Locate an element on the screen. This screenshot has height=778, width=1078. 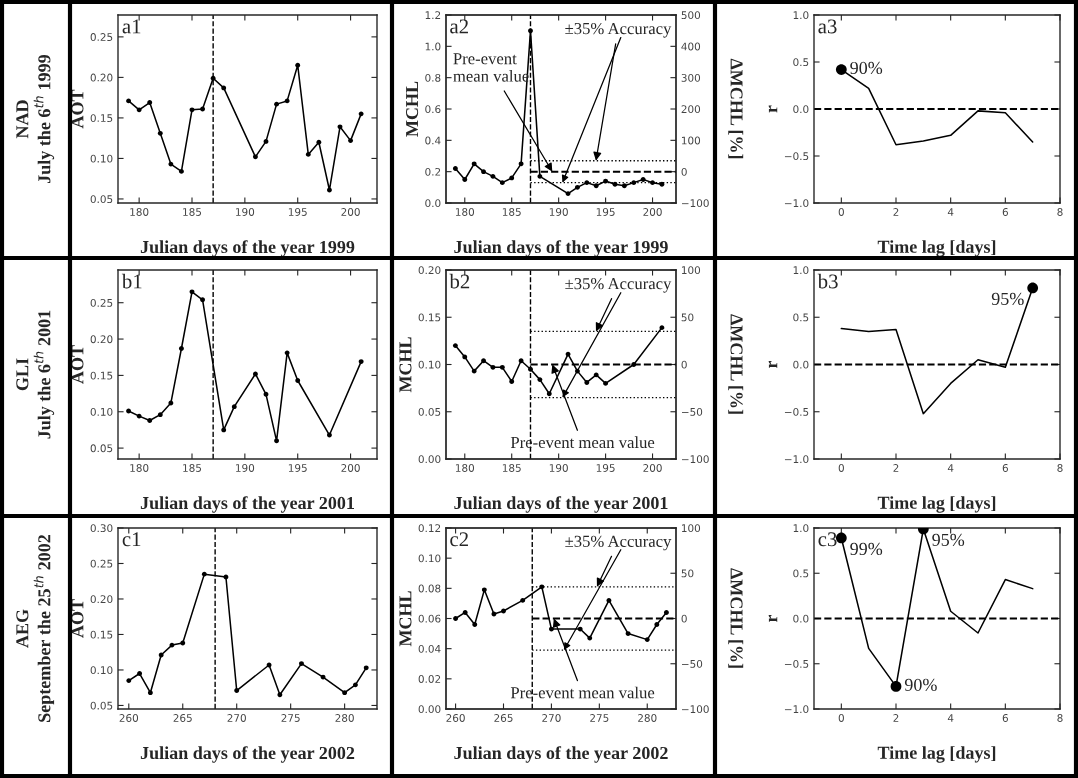
text: NAD July the 6$^{th}$ 1999 is located at coordinates (35, 119).